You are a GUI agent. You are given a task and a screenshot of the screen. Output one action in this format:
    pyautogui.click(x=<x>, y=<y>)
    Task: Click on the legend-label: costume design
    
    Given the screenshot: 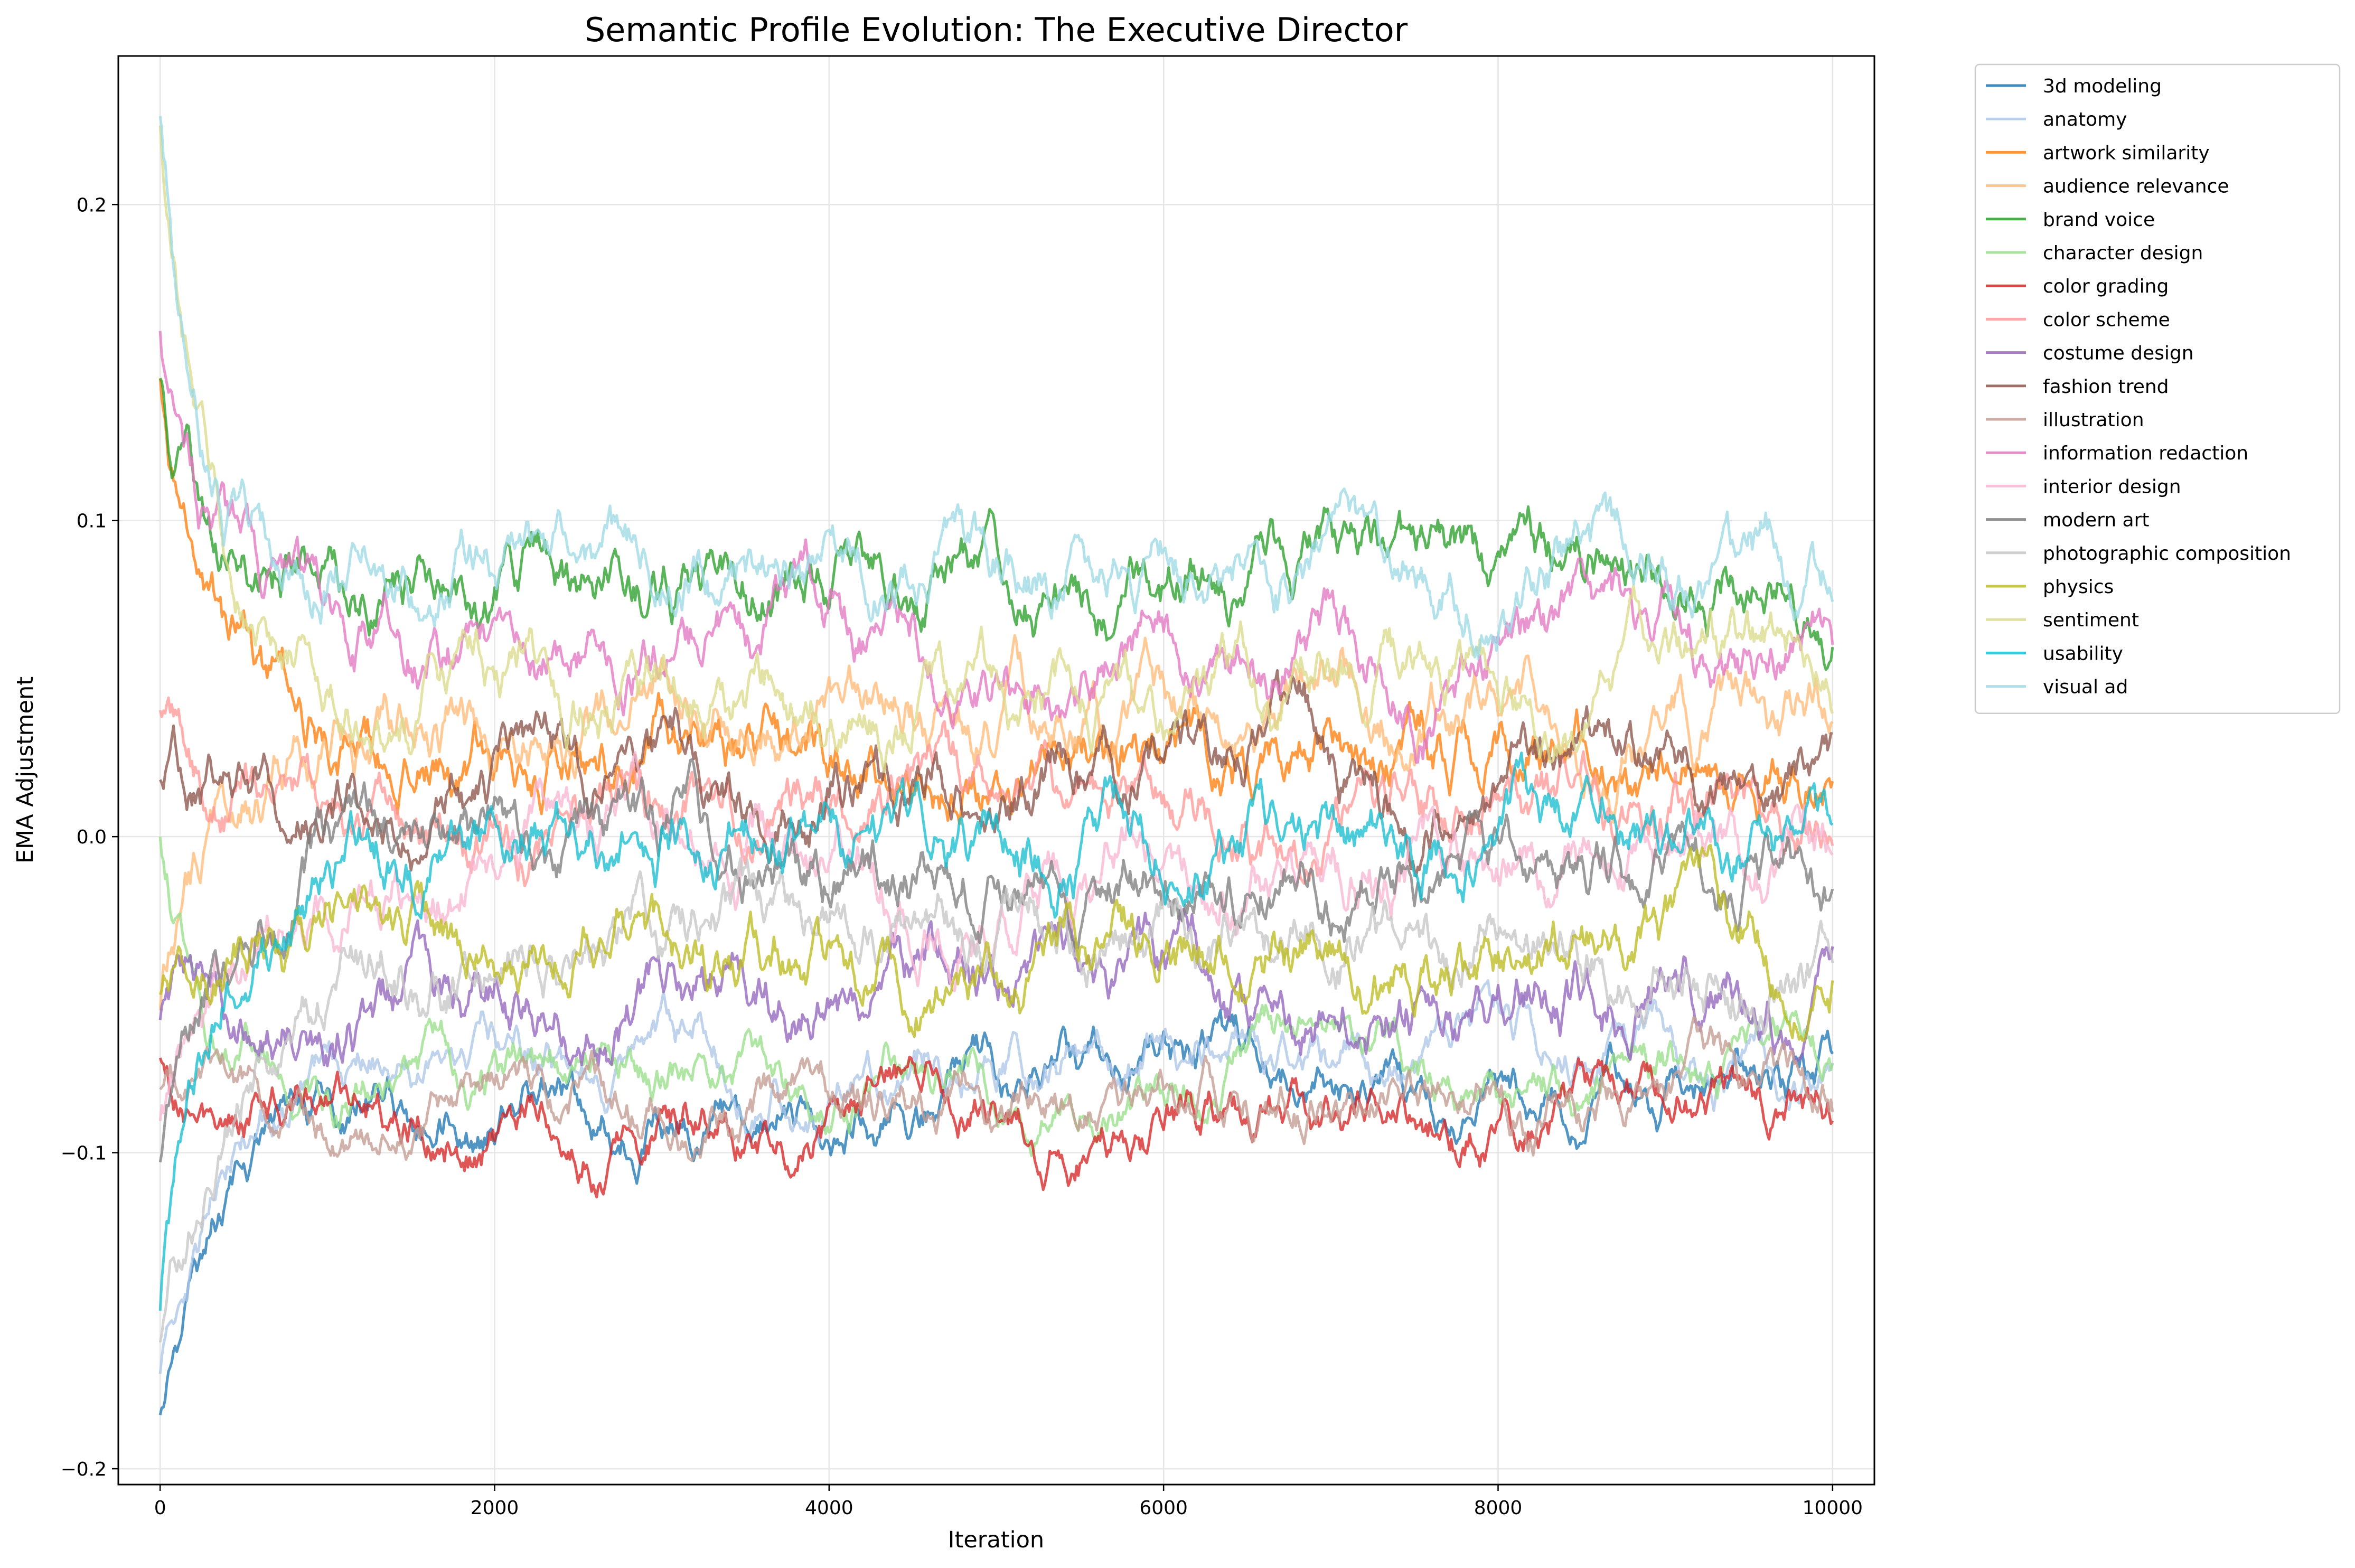 What is the action you would take?
    pyautogui.click(x=2118, y=353)
    